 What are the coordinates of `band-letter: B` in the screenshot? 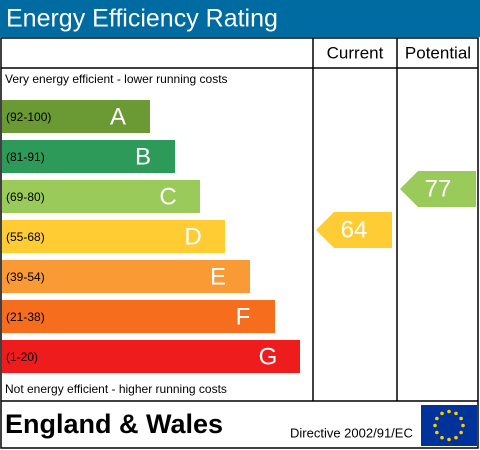 It's located at (143, 156).